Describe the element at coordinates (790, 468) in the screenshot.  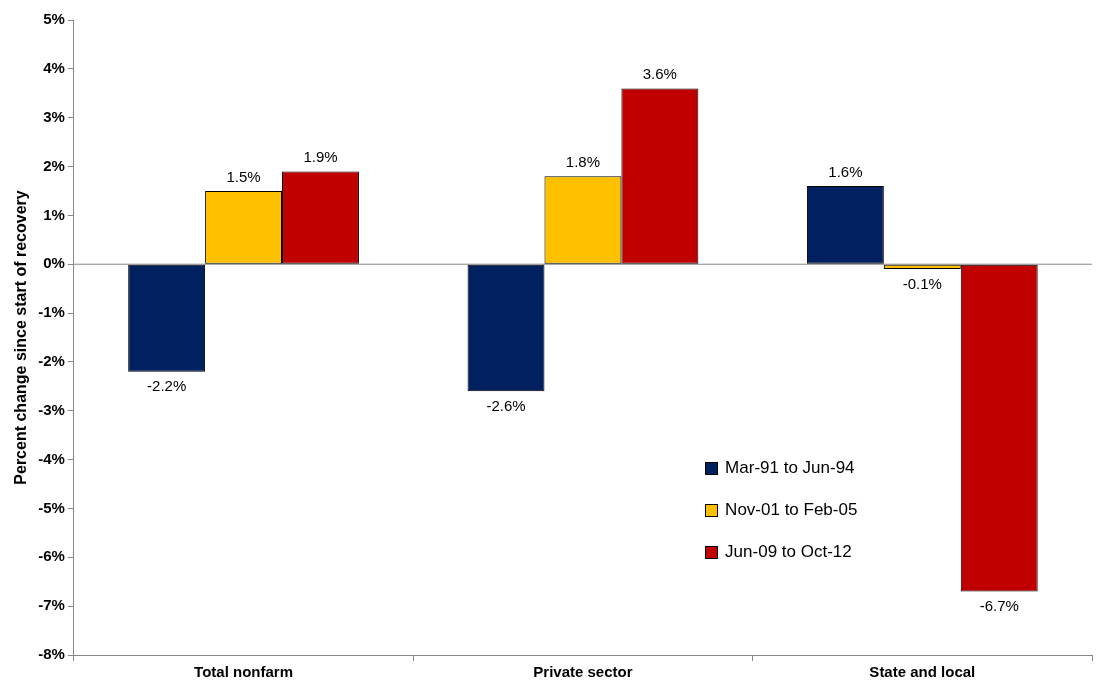
I see `legend-label: Mar-91 to Jun-94` at that location.